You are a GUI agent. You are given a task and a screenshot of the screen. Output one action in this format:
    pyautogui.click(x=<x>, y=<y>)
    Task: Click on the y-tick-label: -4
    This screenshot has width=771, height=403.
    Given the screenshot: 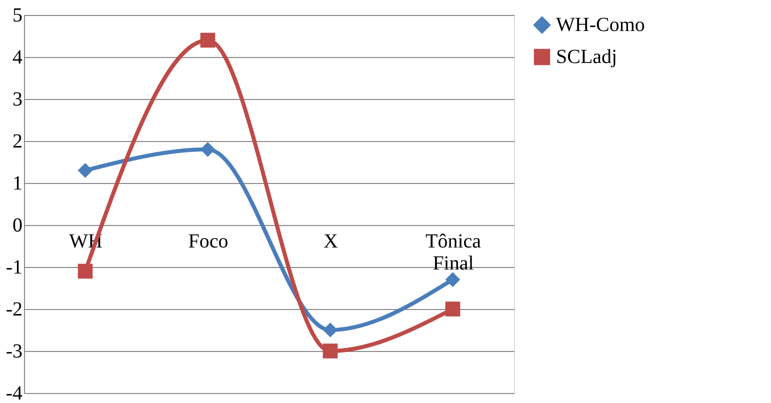 What is the action you would take?
    pyautogui.click(x=14, y=392)
    